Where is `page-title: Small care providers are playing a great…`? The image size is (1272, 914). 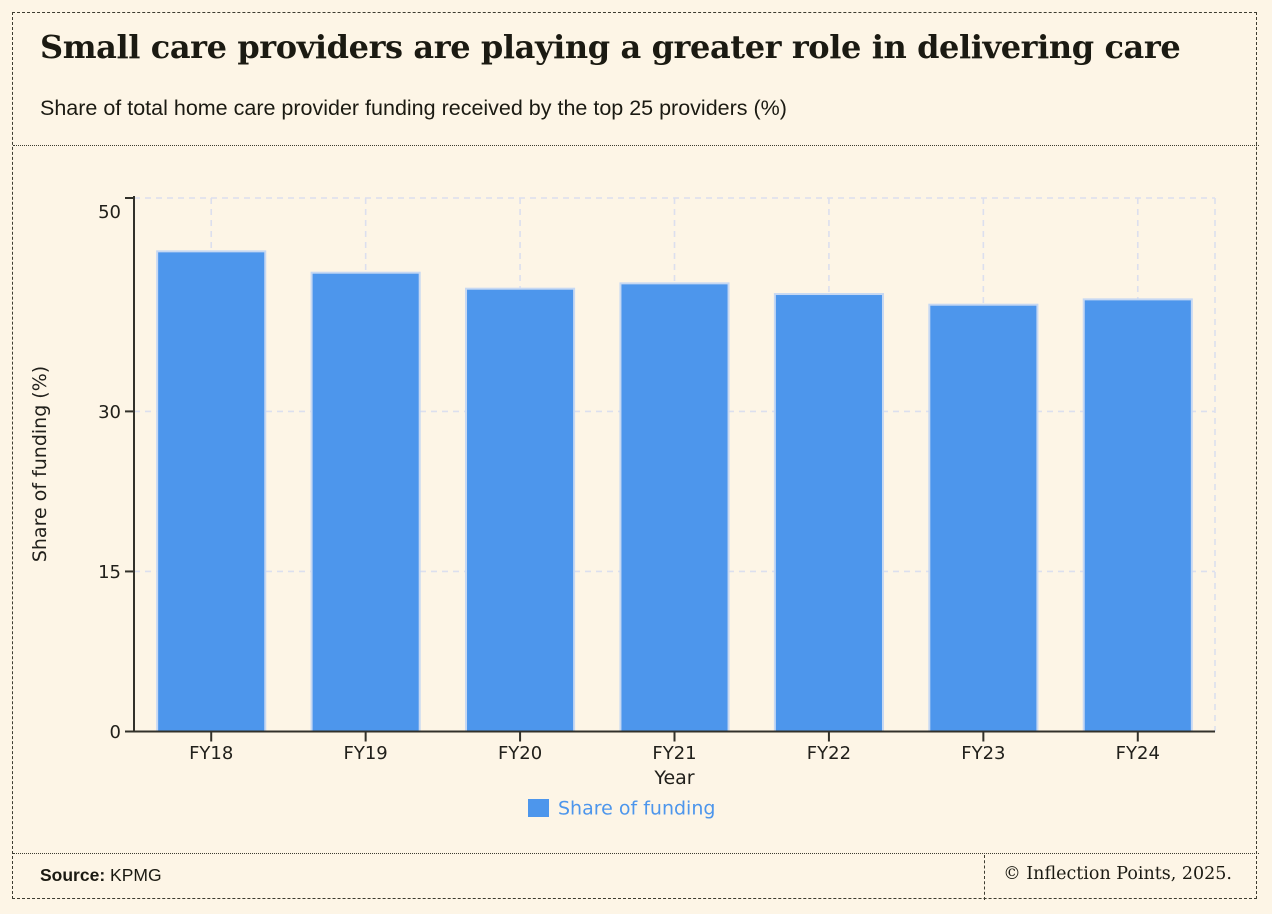 page-title: Small care providers are playing a great… is located at coordinates (610, 47).